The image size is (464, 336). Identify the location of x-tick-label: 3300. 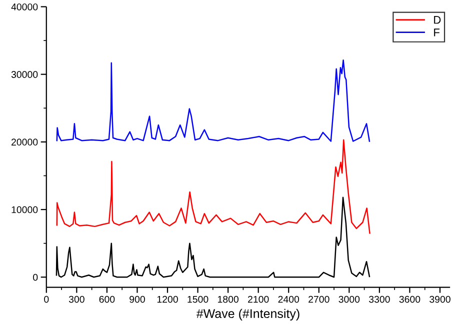
(379, 299).